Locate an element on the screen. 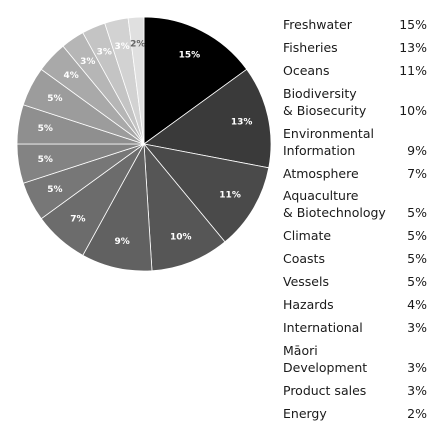  legend-item: Aquaculture & Biotechnology 5% is located at coordinates (355, 204).